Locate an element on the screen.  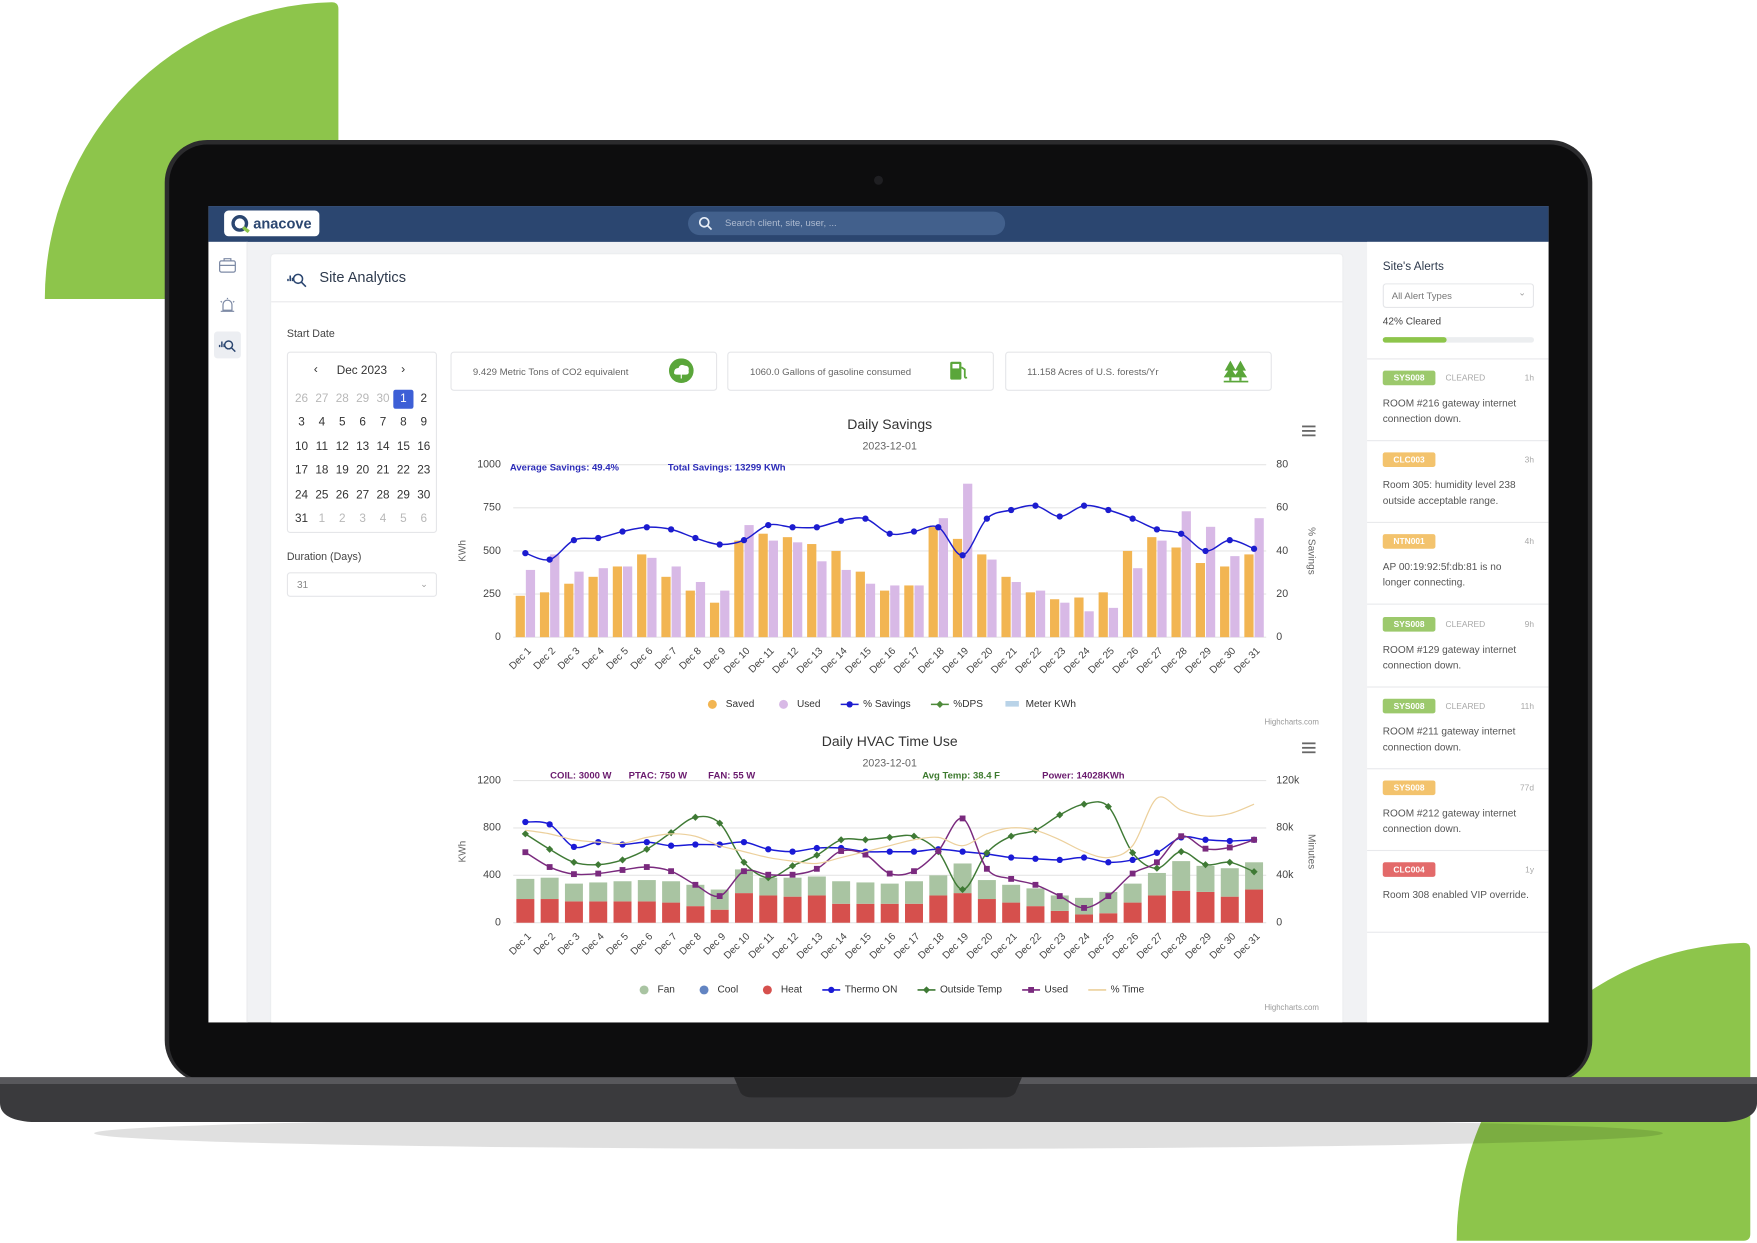
legend-item: Fan is located at coordinates (657, 990).